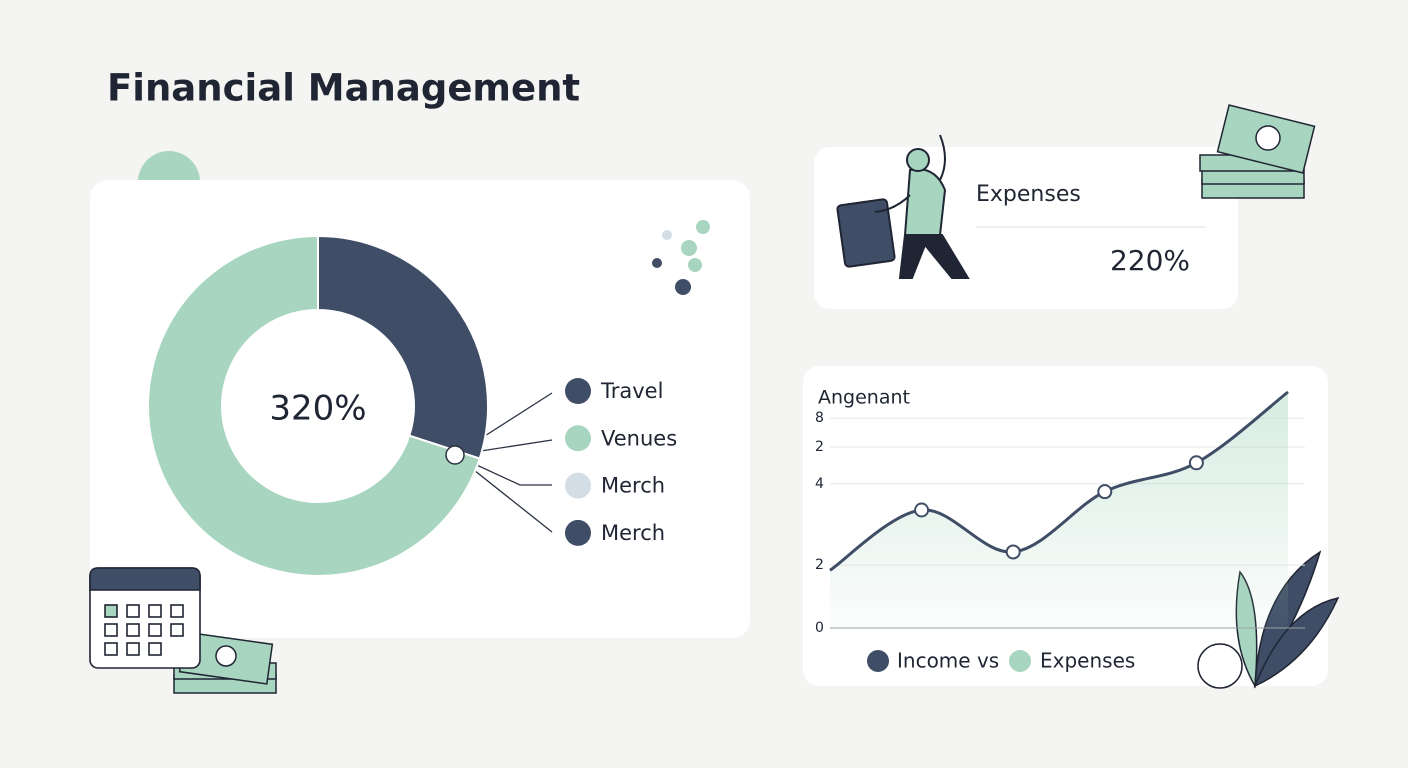  I want to click on line, so click(1059, 481).